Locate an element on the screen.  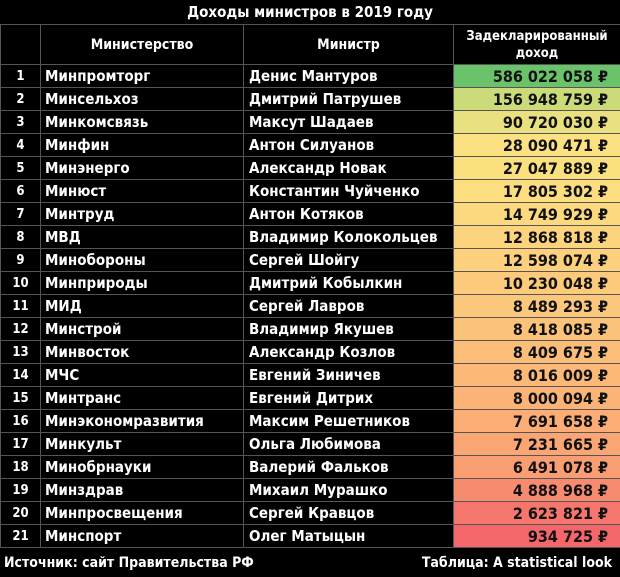
ministry-cell: МЧС is located at coordinates (142, 375).